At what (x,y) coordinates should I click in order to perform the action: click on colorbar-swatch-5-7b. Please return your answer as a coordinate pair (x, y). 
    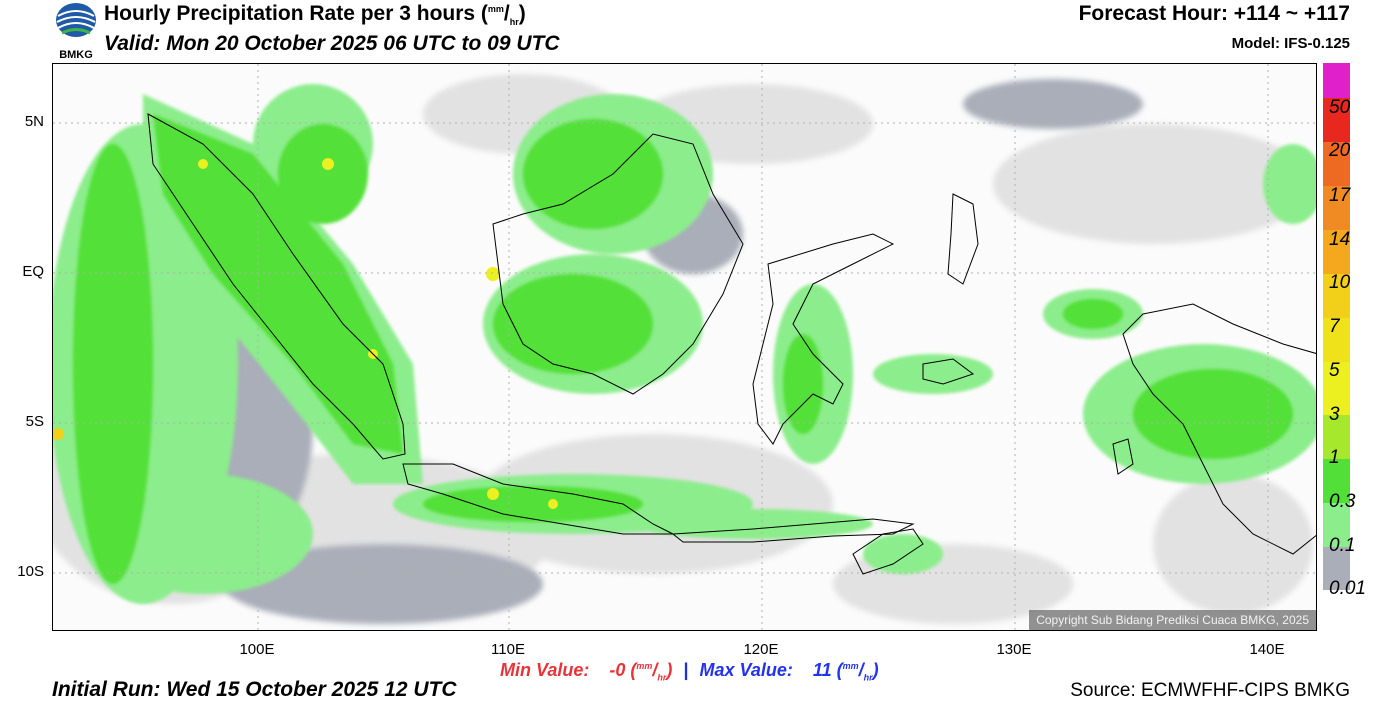
    Looking at the image, I should click on (1336, 366).